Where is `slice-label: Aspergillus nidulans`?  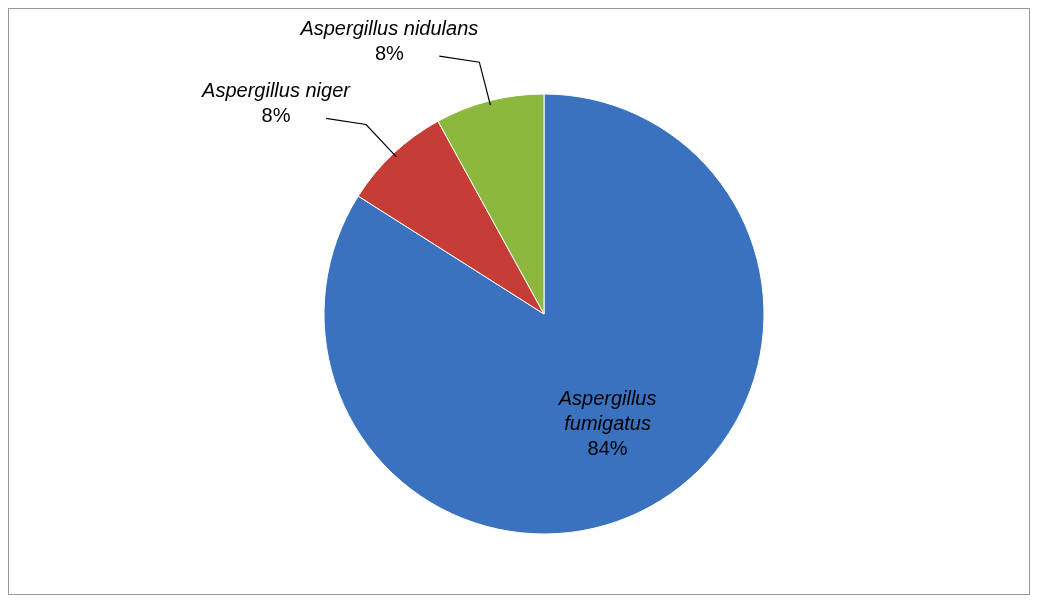
slice-label: Aspergillus nidulans is located at coordinates (389, 28).